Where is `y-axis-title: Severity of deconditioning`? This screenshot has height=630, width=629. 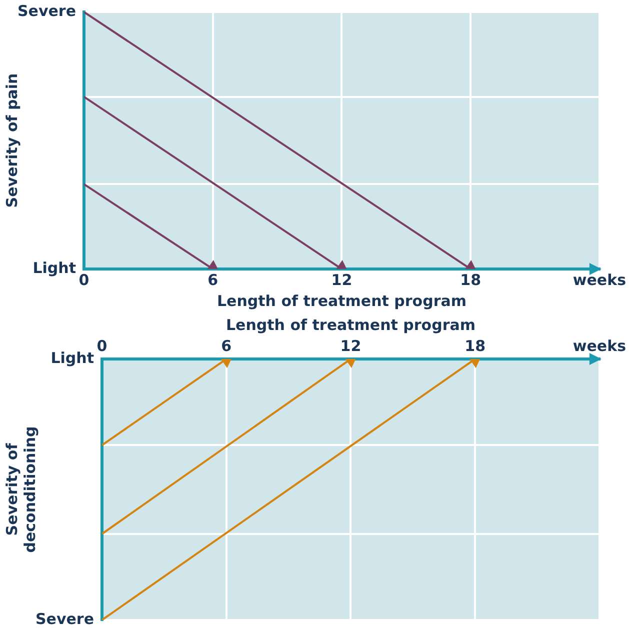
y-axis-title: Severity of deconditioning is located at coordinates (20, 489).